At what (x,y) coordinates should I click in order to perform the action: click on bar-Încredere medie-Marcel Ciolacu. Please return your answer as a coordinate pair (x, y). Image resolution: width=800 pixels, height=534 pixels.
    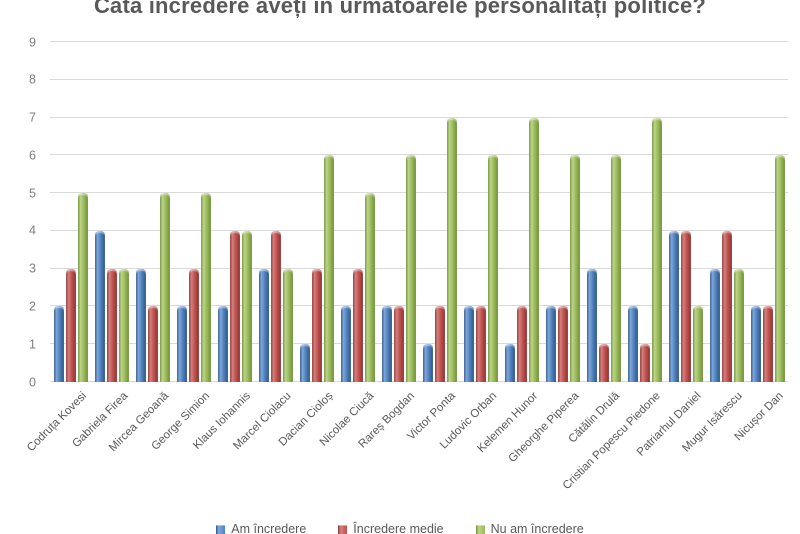
    Looking at the image, I should click on (275, 306).